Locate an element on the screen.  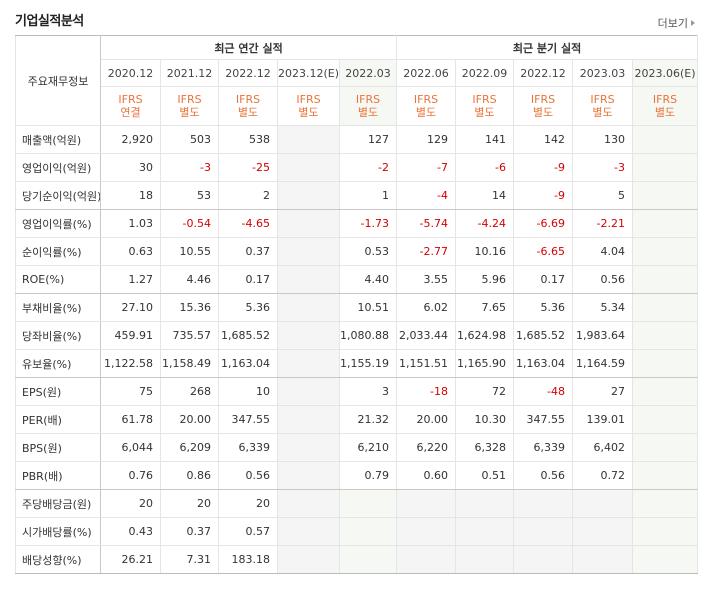
value-cell: 0.43 is located at coordinates (130, 531).